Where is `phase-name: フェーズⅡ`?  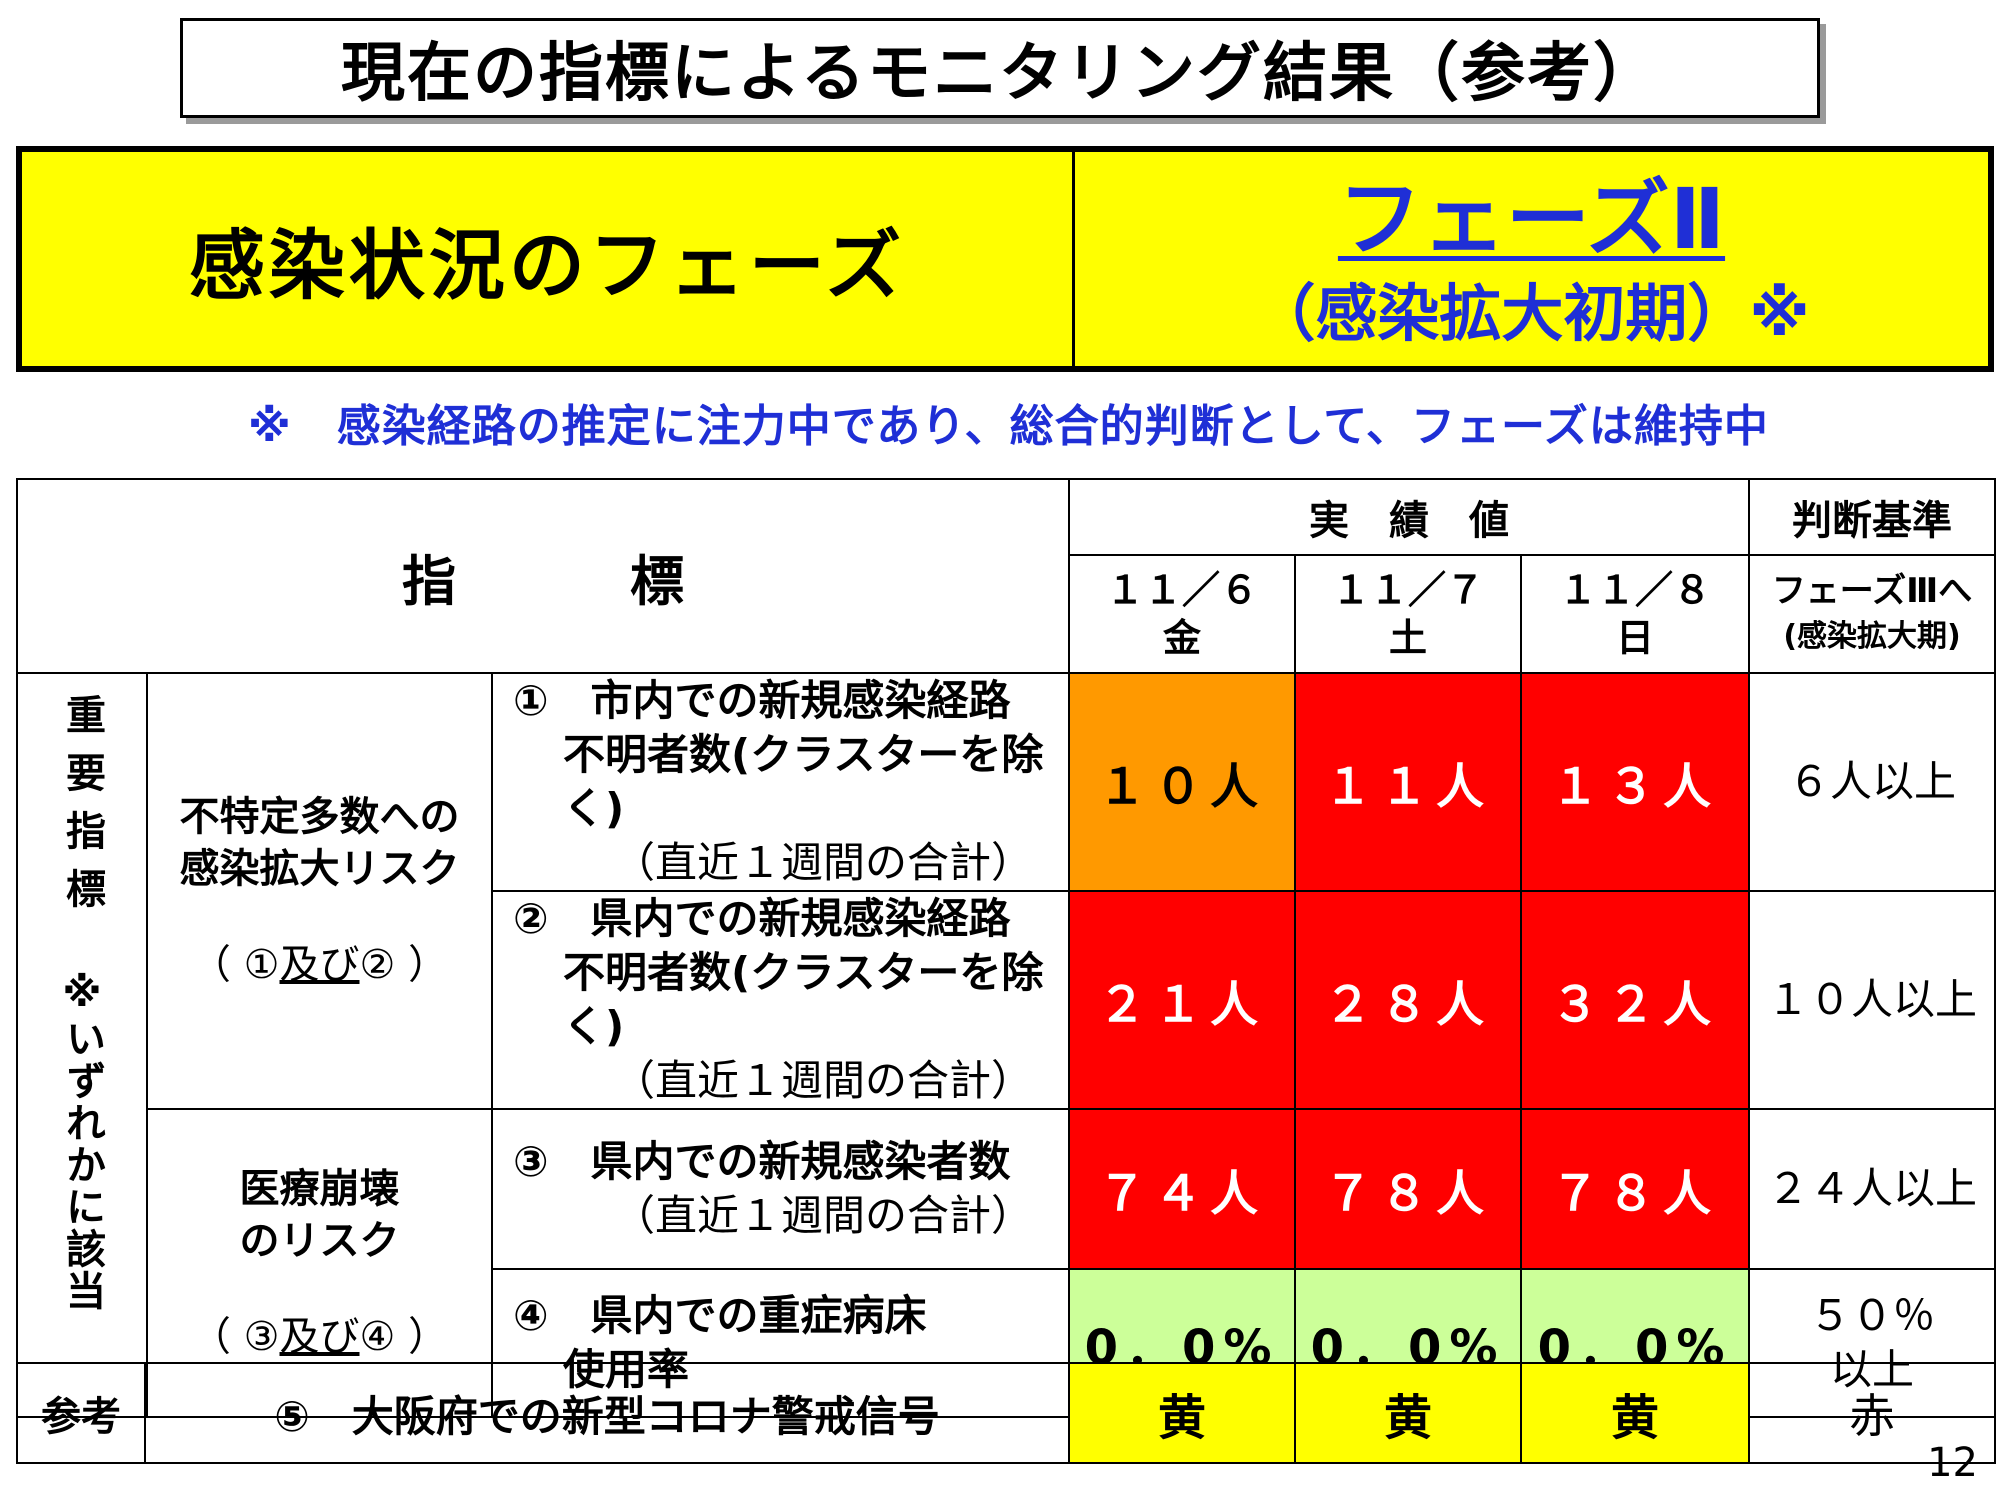 phase-name: フェーズⅡ is located at coordinates (1531, 219).